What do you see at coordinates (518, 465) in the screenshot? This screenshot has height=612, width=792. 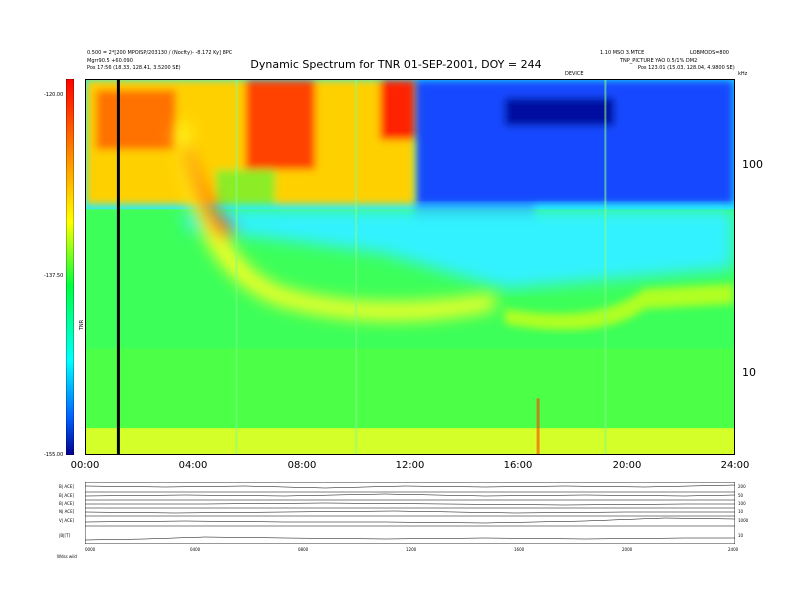 I see `x-tick-4: 16:00` at bounding box center [518, 465].